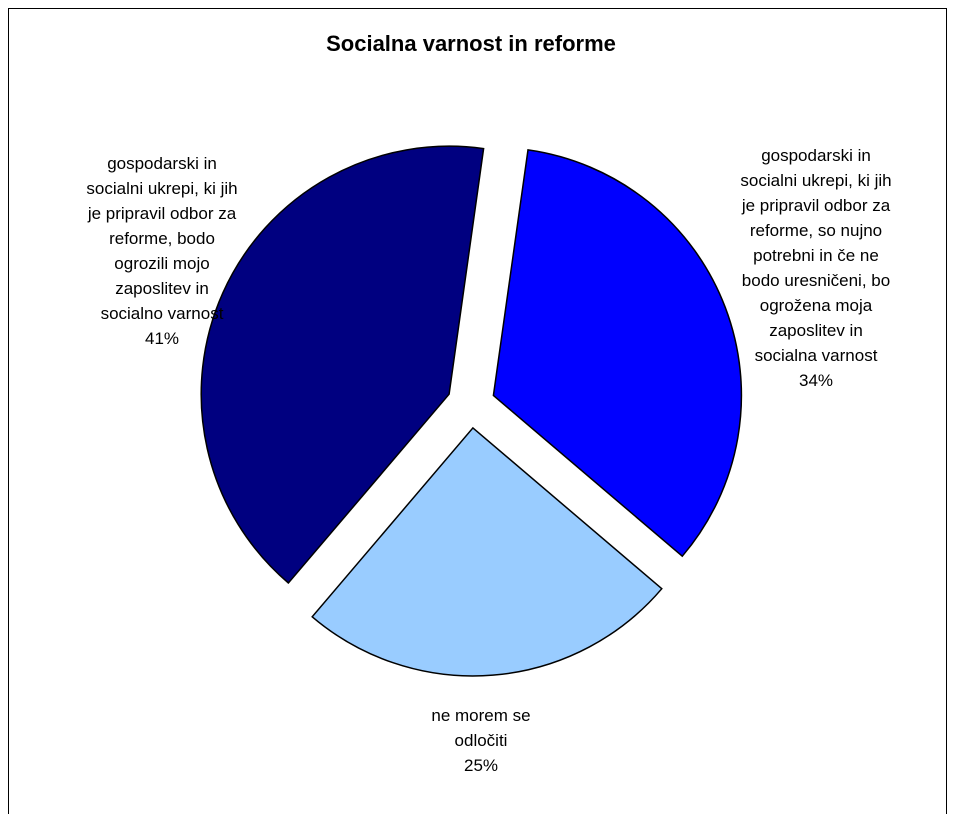 This screenshot has height=815, width=957. Describe the element at coordinates (162, 313) in the screenshot. I see `slice-label-line: socialno varnost` at that location.